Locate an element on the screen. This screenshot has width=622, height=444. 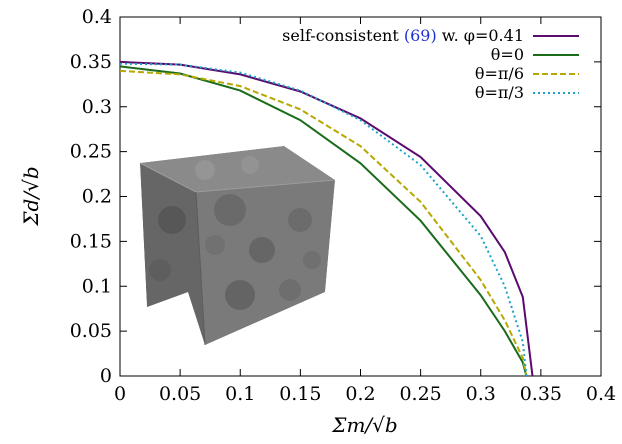
legend-label-3: θ=π/3 is located at coordinates (499, 92).